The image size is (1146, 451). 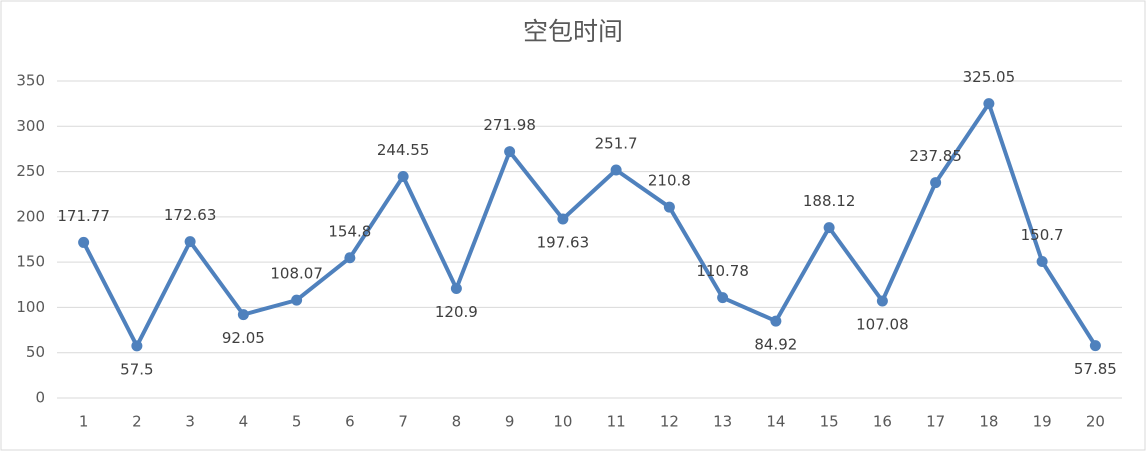 I want to click on data-label: 92.05, so click(x=243, y=338).